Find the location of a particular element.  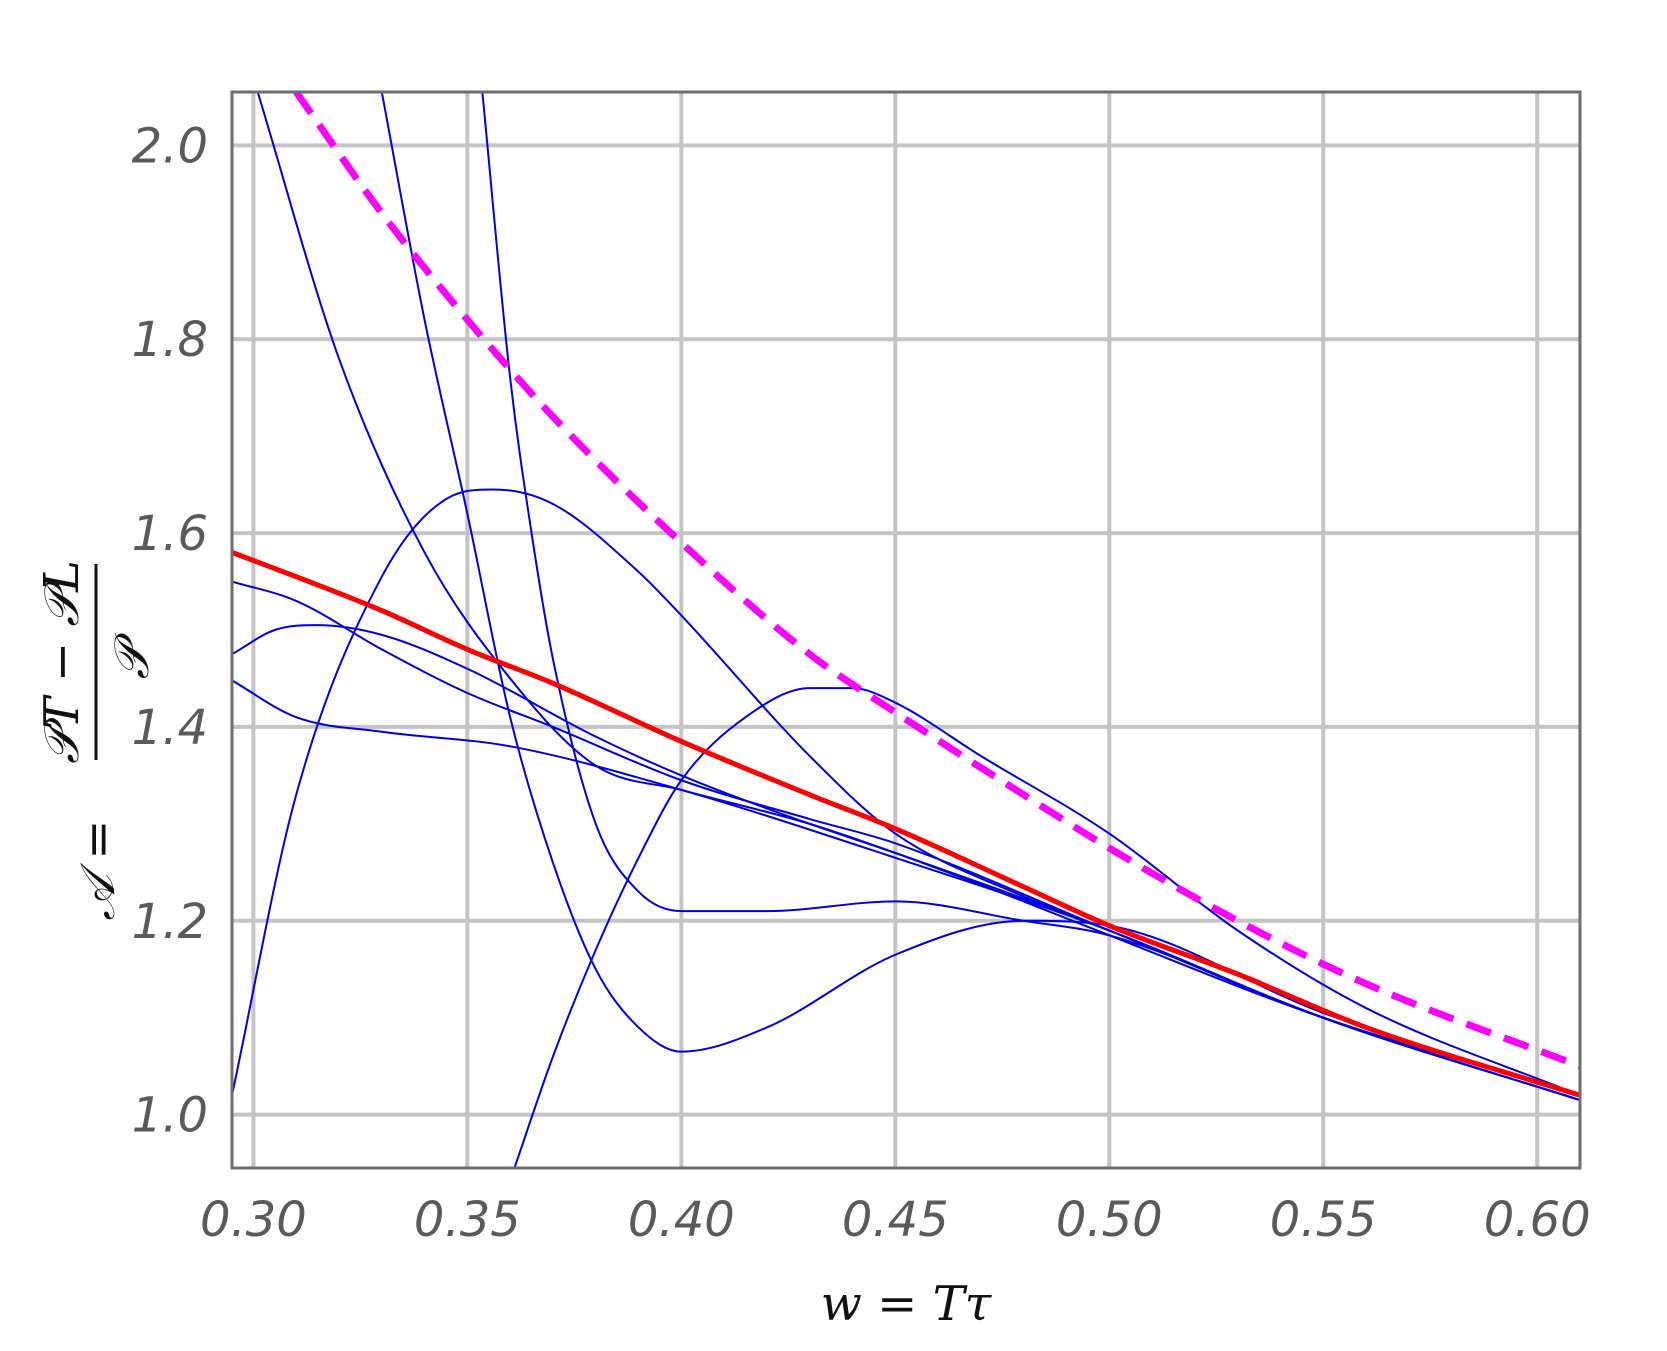

x-tick-label: 0.40 is located at coordinates (681, 1220).